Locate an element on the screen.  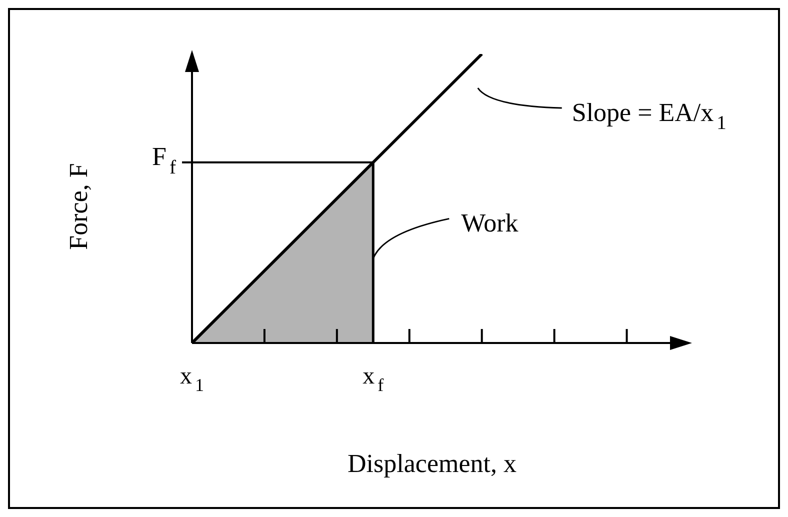
y-axis-title: Force, F is located at coordinates (78, 206).